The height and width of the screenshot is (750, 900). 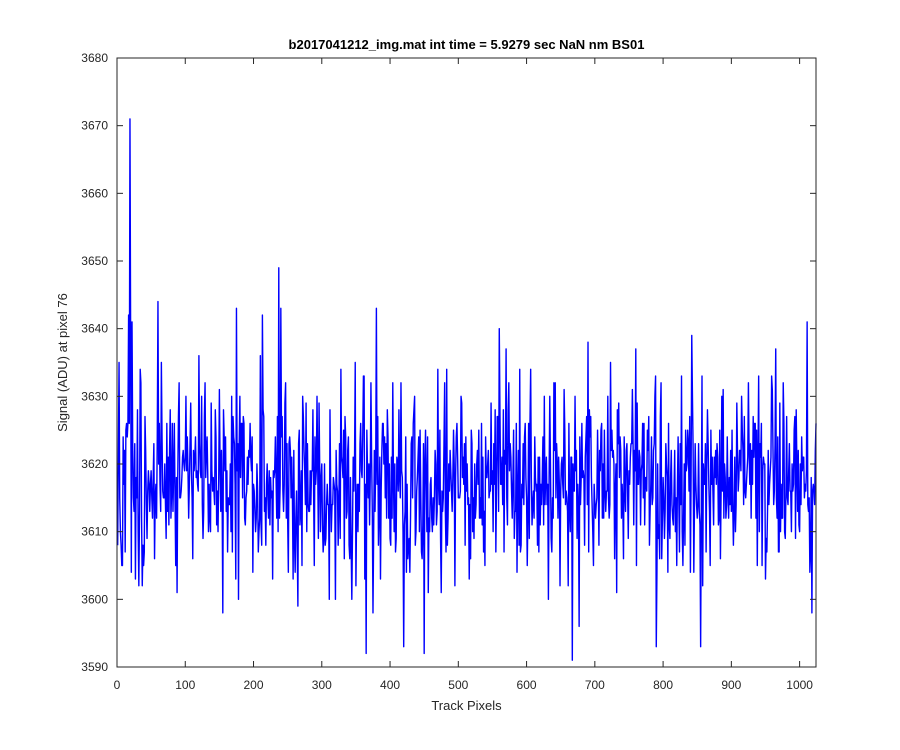 I want to click on y-tick-label: 3610, so click(x=94, y=532).